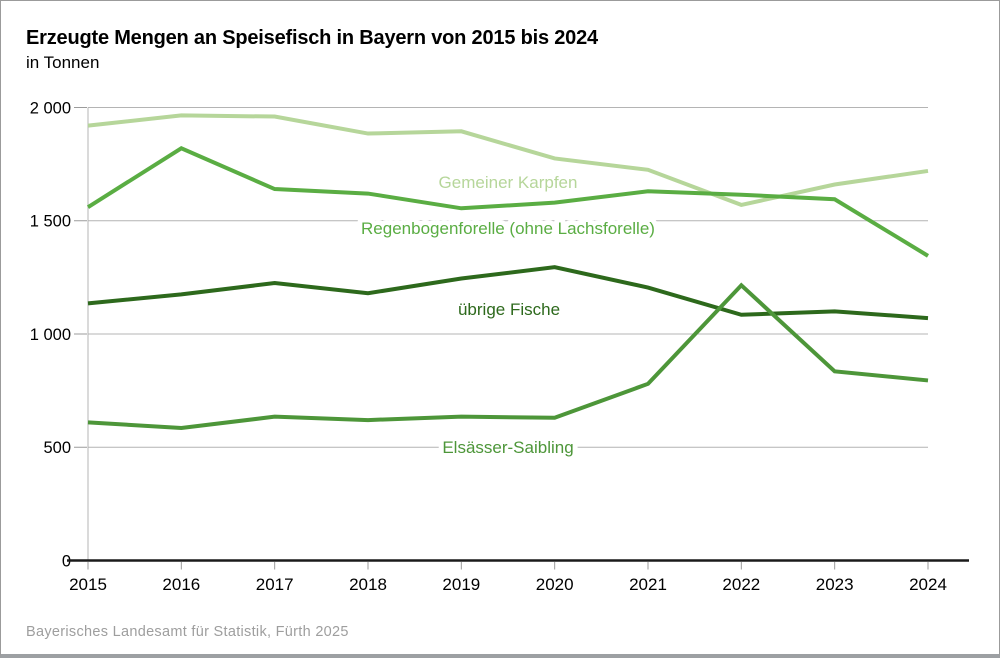  I want to click on y-tick-label: 1 500, so click(50, 222).